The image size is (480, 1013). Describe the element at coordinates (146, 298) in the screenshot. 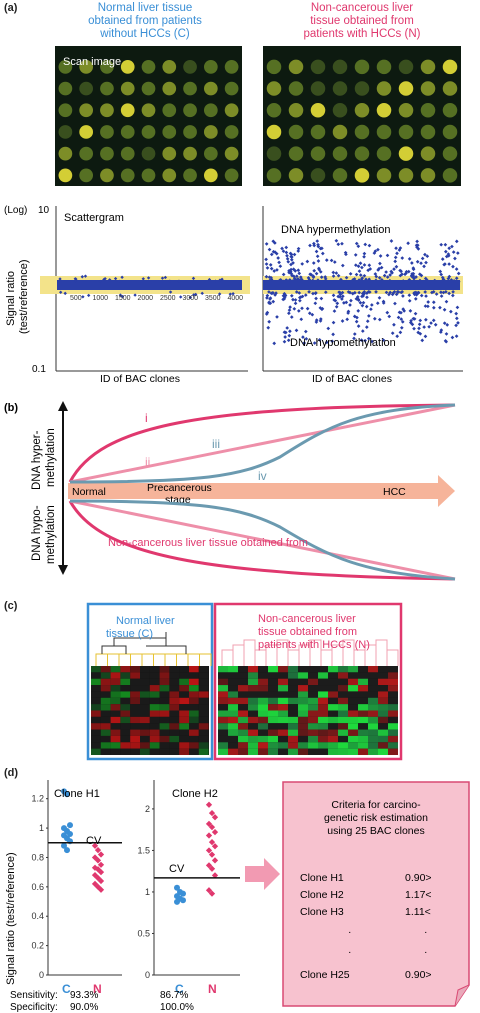

I see `x-tick-label: 2000` at that location.